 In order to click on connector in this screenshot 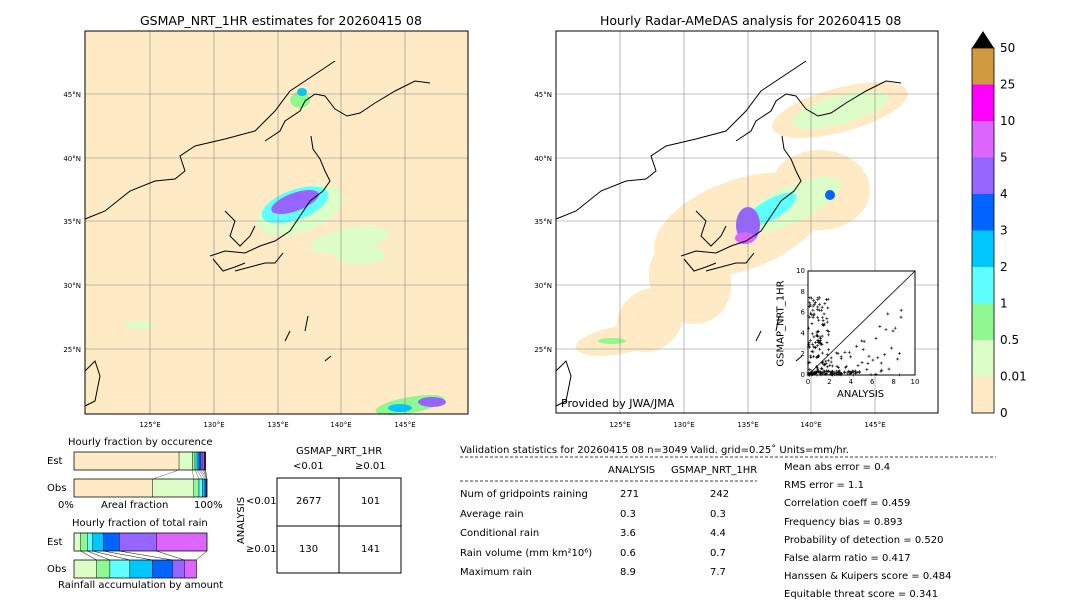, I will do `click(111, 555)`.